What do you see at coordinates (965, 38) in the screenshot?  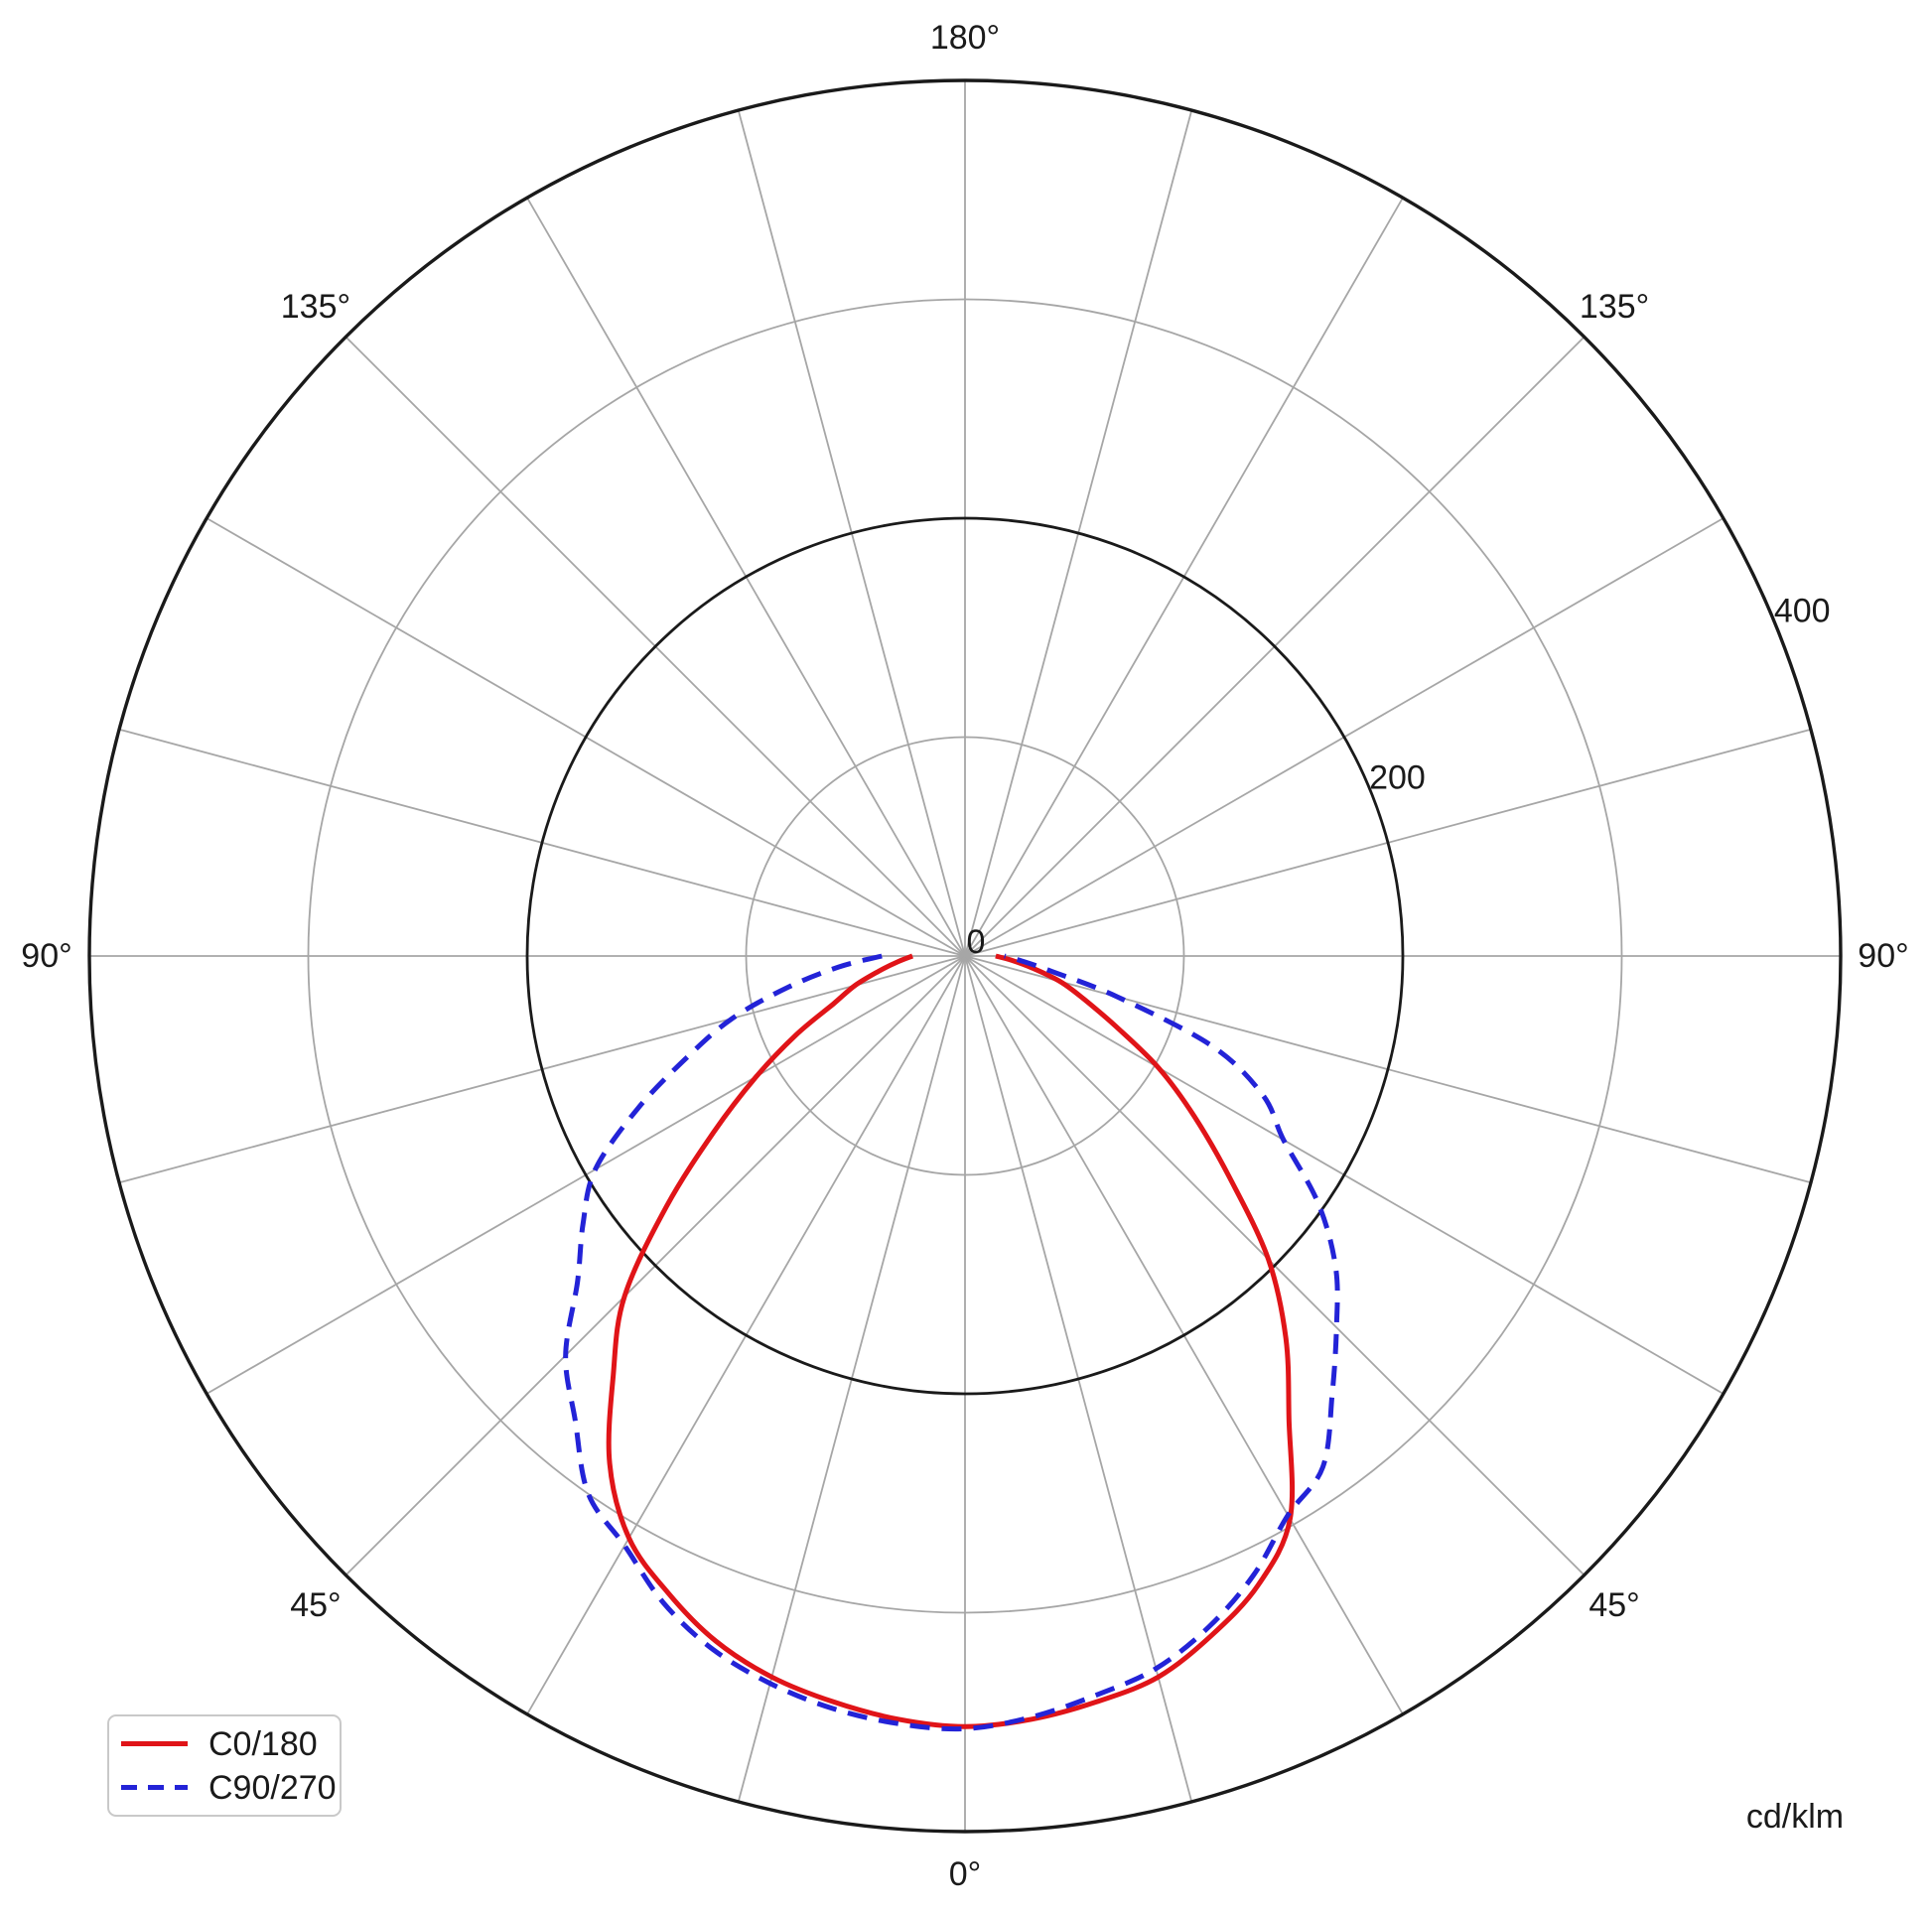 I see `theta-tick-label: 180°` at bounding box center [965, 38].